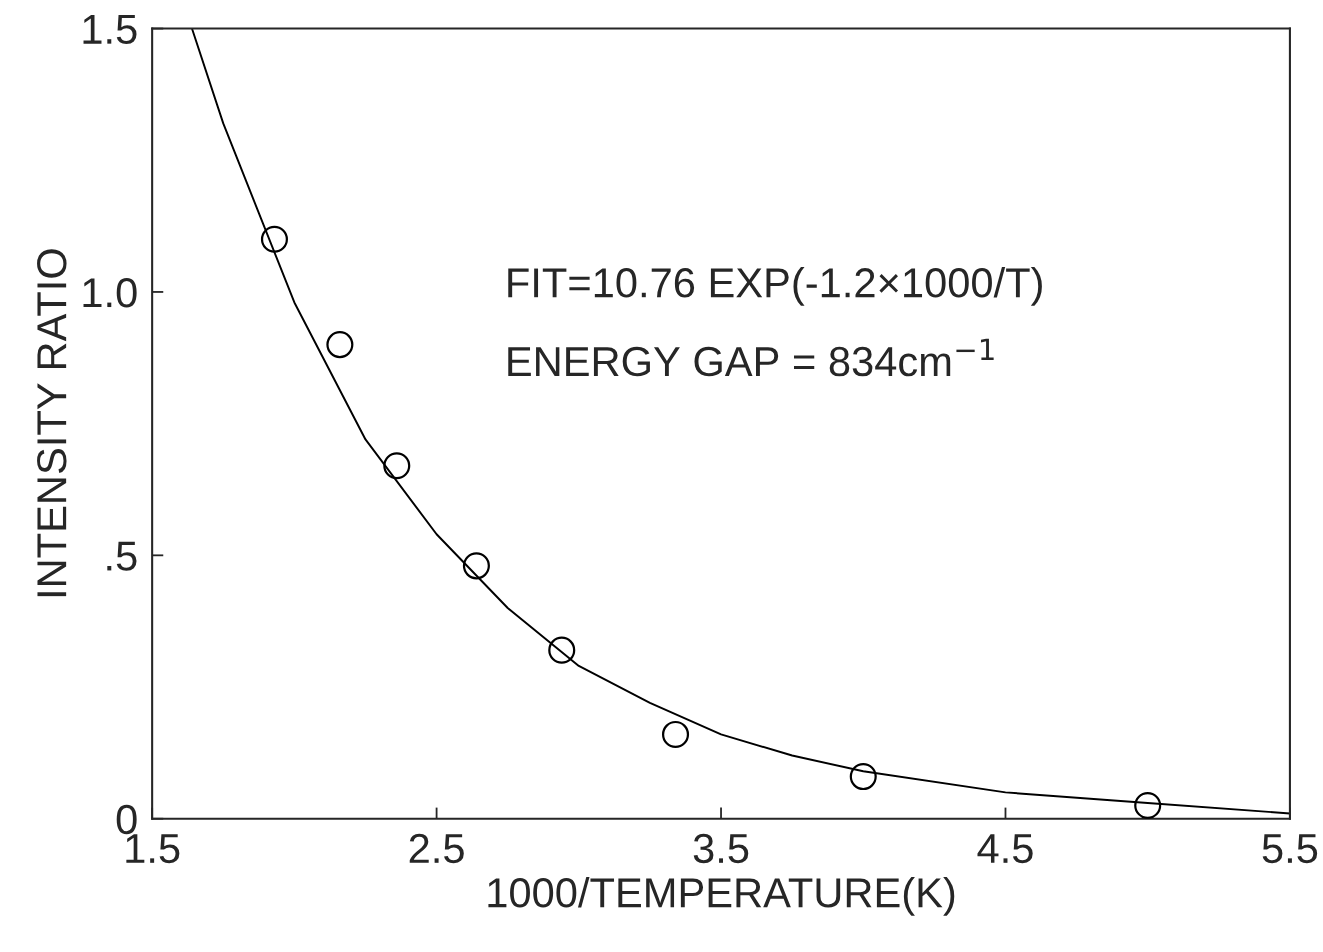 This screenshot has height=952, width=1323. Describe the element at coordinates (122, 556) in the screenshot. I see `y-tick-label: .5` at that location.